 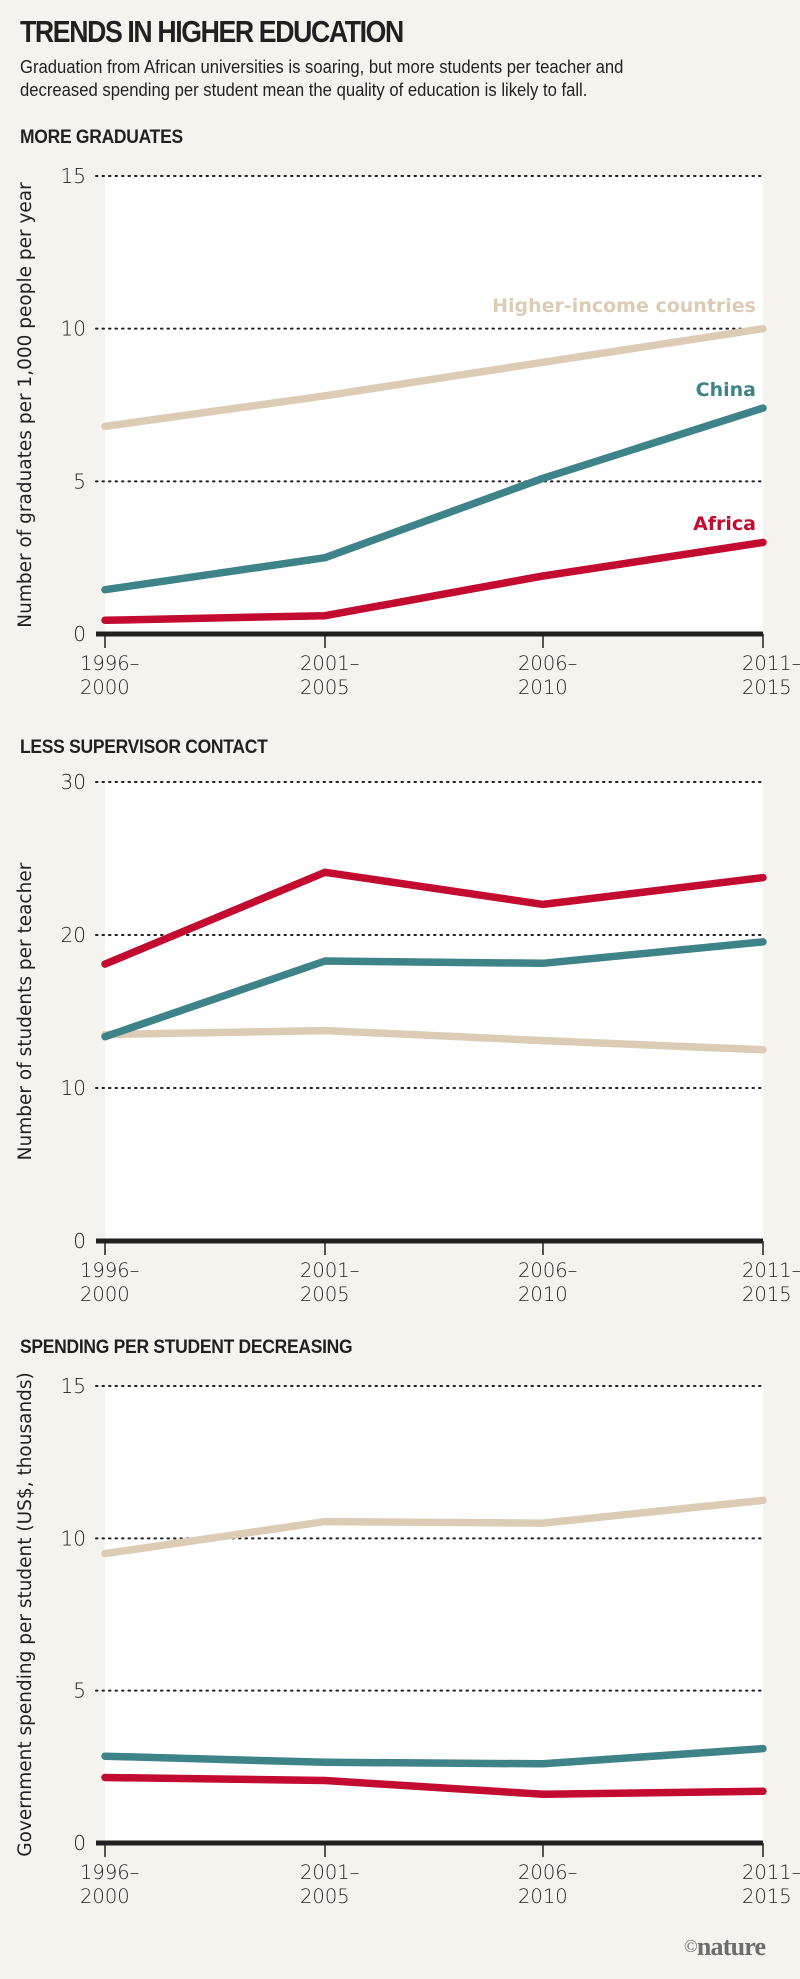 What do you see at coordinates (186, 1347) in the screenshot?
I see `chart-3-title: SPENDING PER STUDENT DECREASING` at bounding box center [186, 1347].